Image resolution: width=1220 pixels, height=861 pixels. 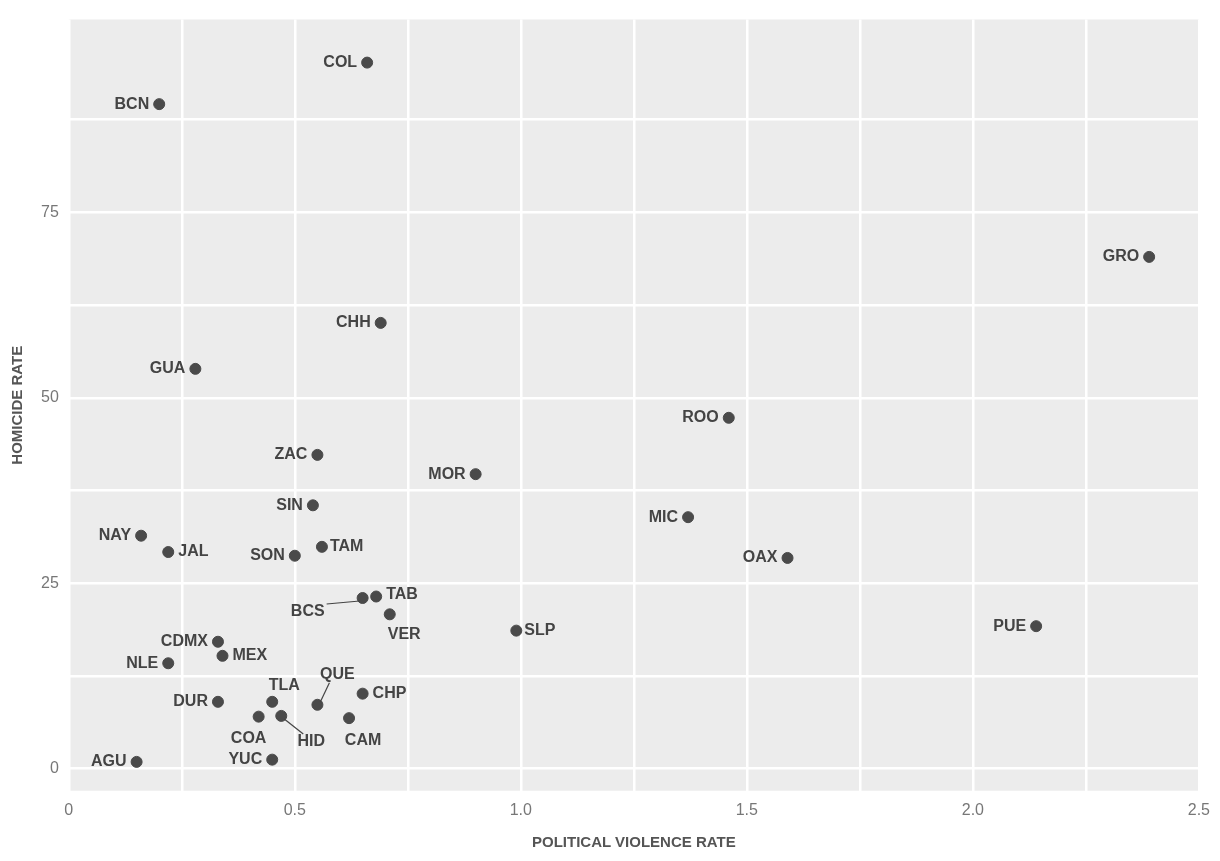 What do you see at coordinates (311, 741) in the screenshot?
I see `annotation: HID` at bounding box center [311, 741].